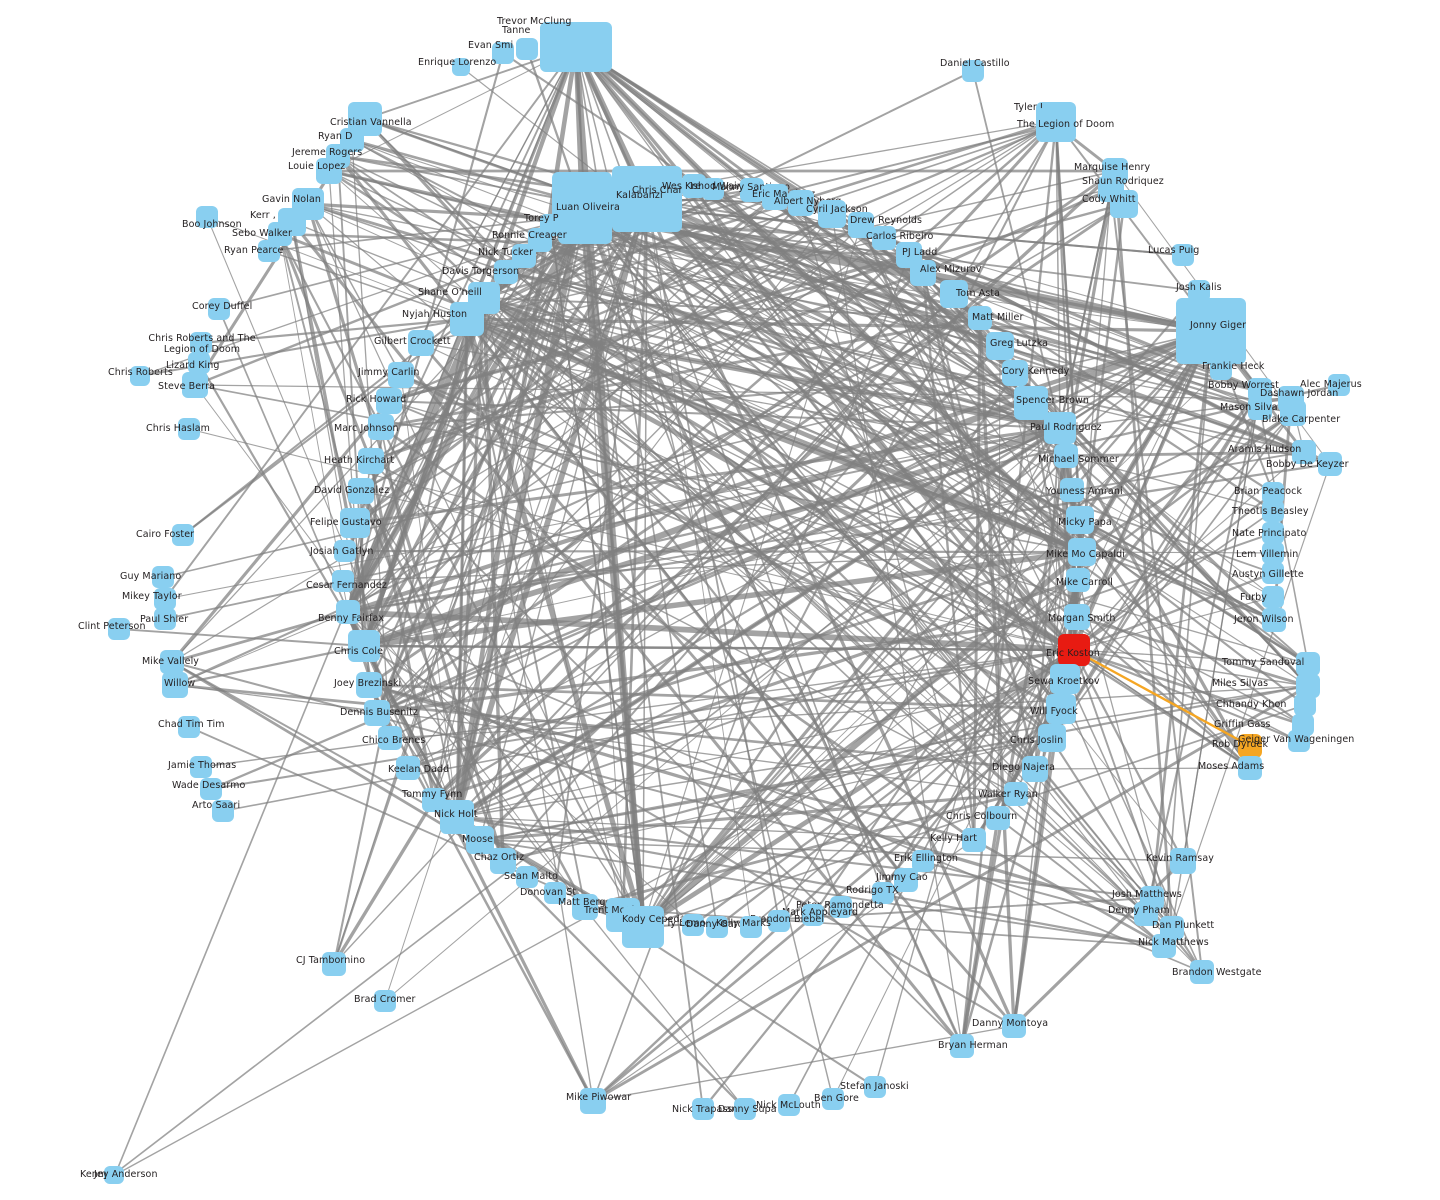 The width and height of the screenshot is (1440, 1200). I want to click on graph-node-focus, so click(1074, 650).